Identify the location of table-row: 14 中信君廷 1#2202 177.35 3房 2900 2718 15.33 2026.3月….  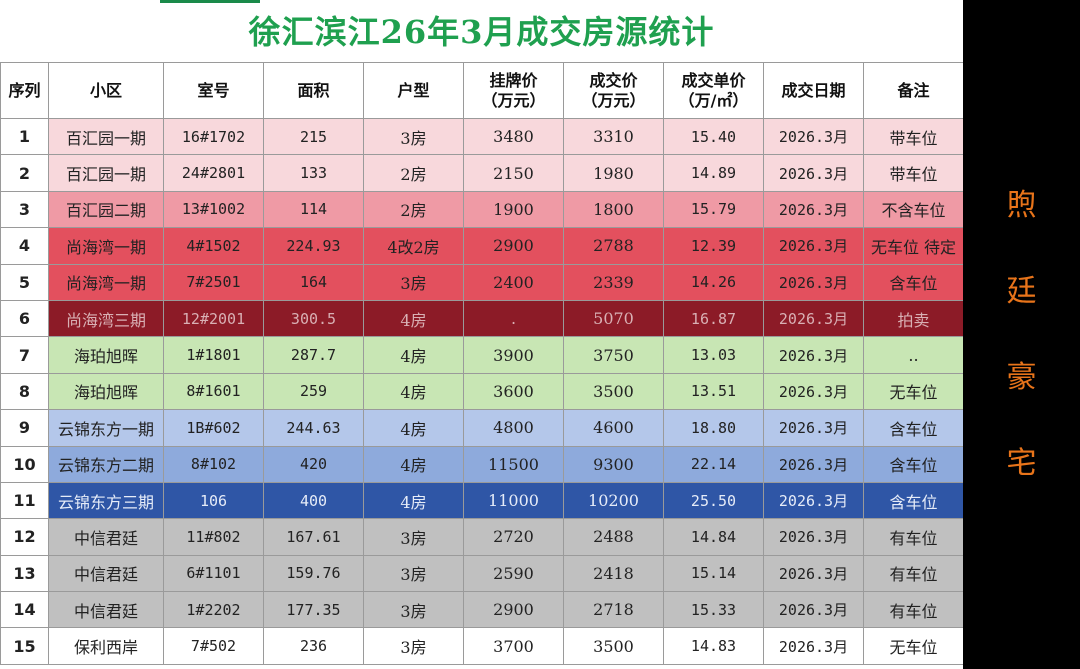
(482, 610).